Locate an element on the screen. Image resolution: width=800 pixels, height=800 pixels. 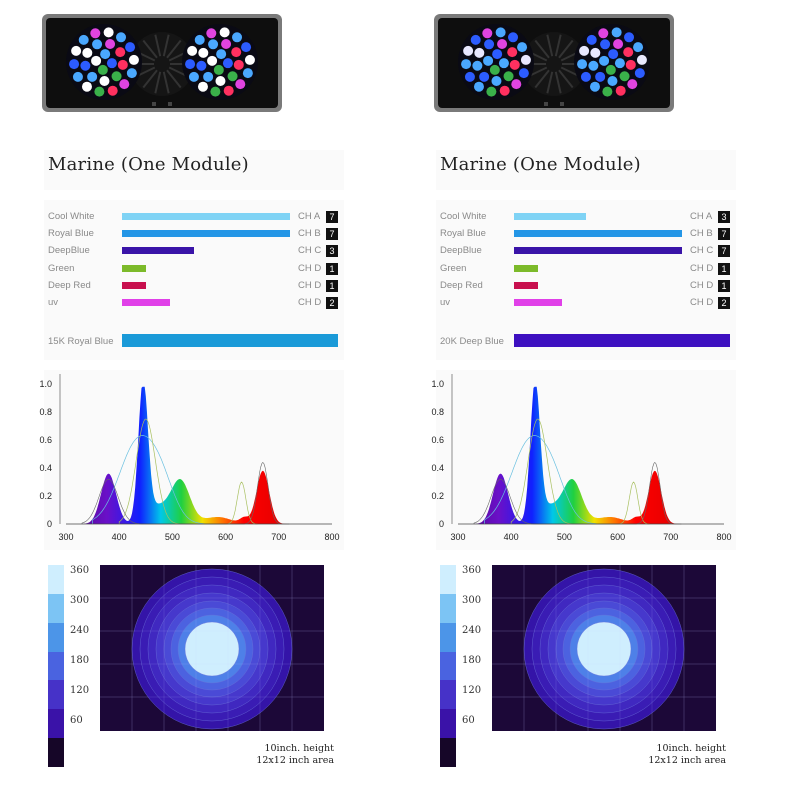
intensity-scale is located at coordinates (56, 666).